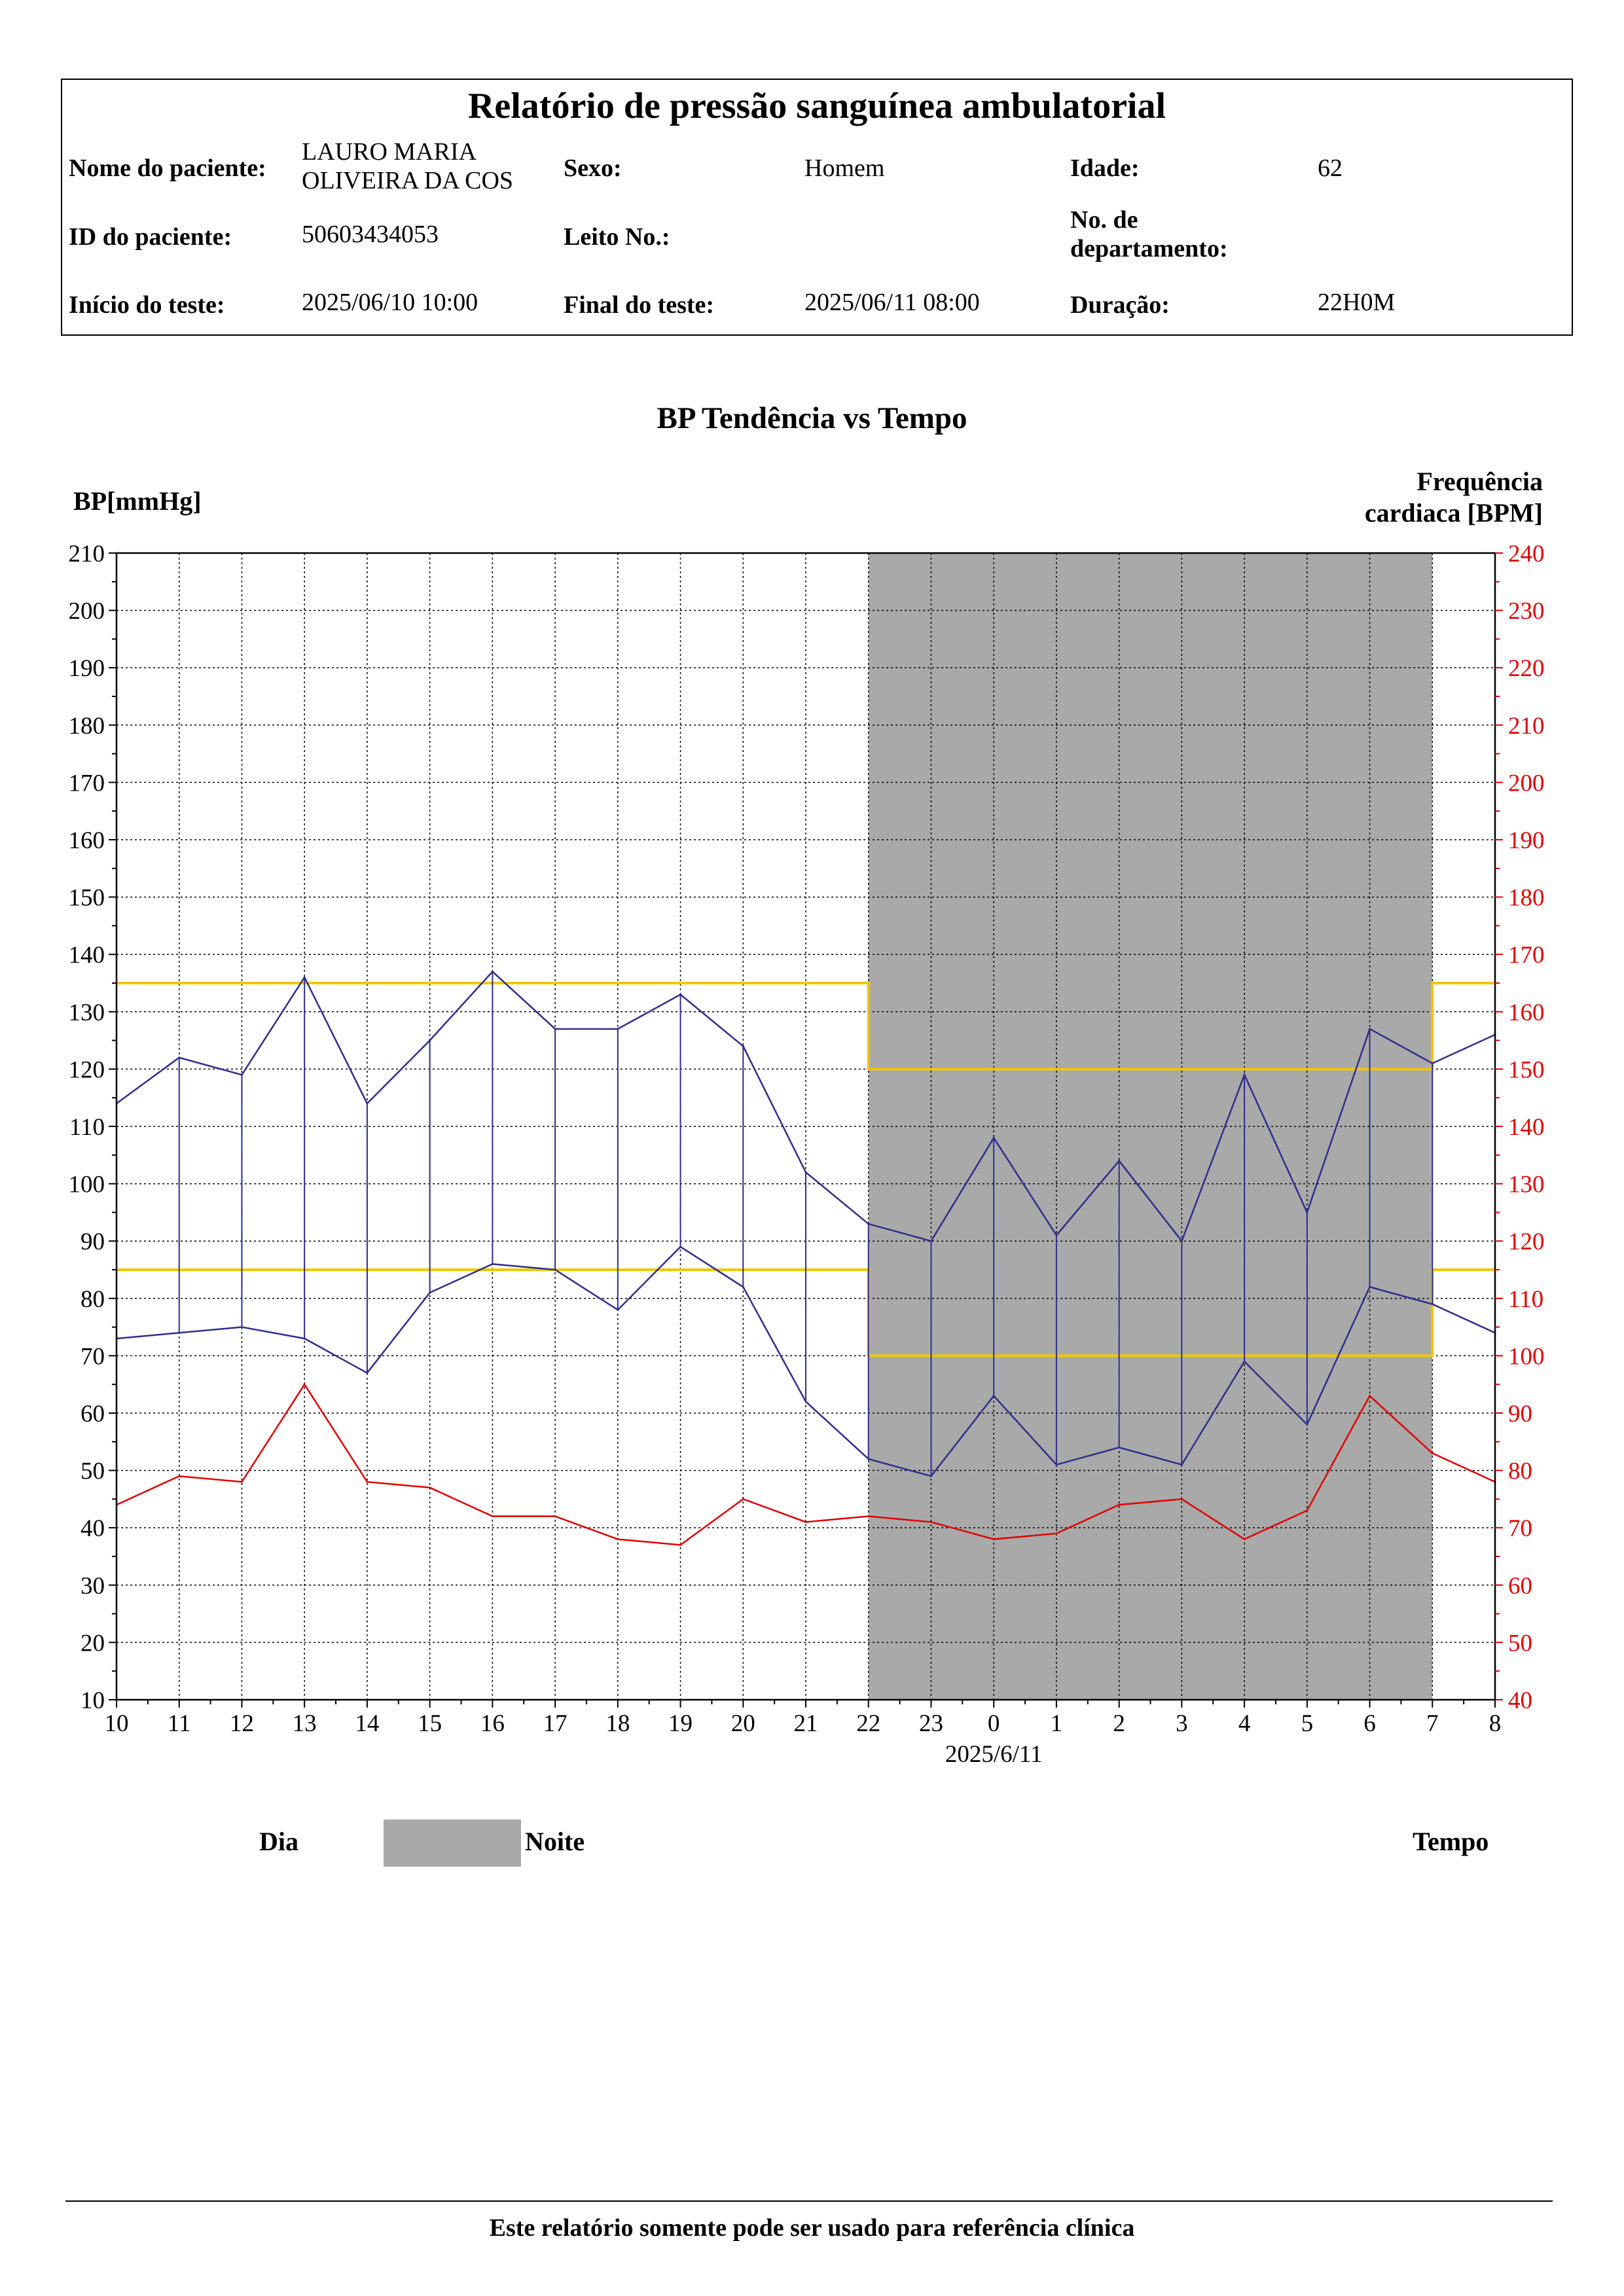  I want to click on legend-night-swatch, so click(452, 1843).